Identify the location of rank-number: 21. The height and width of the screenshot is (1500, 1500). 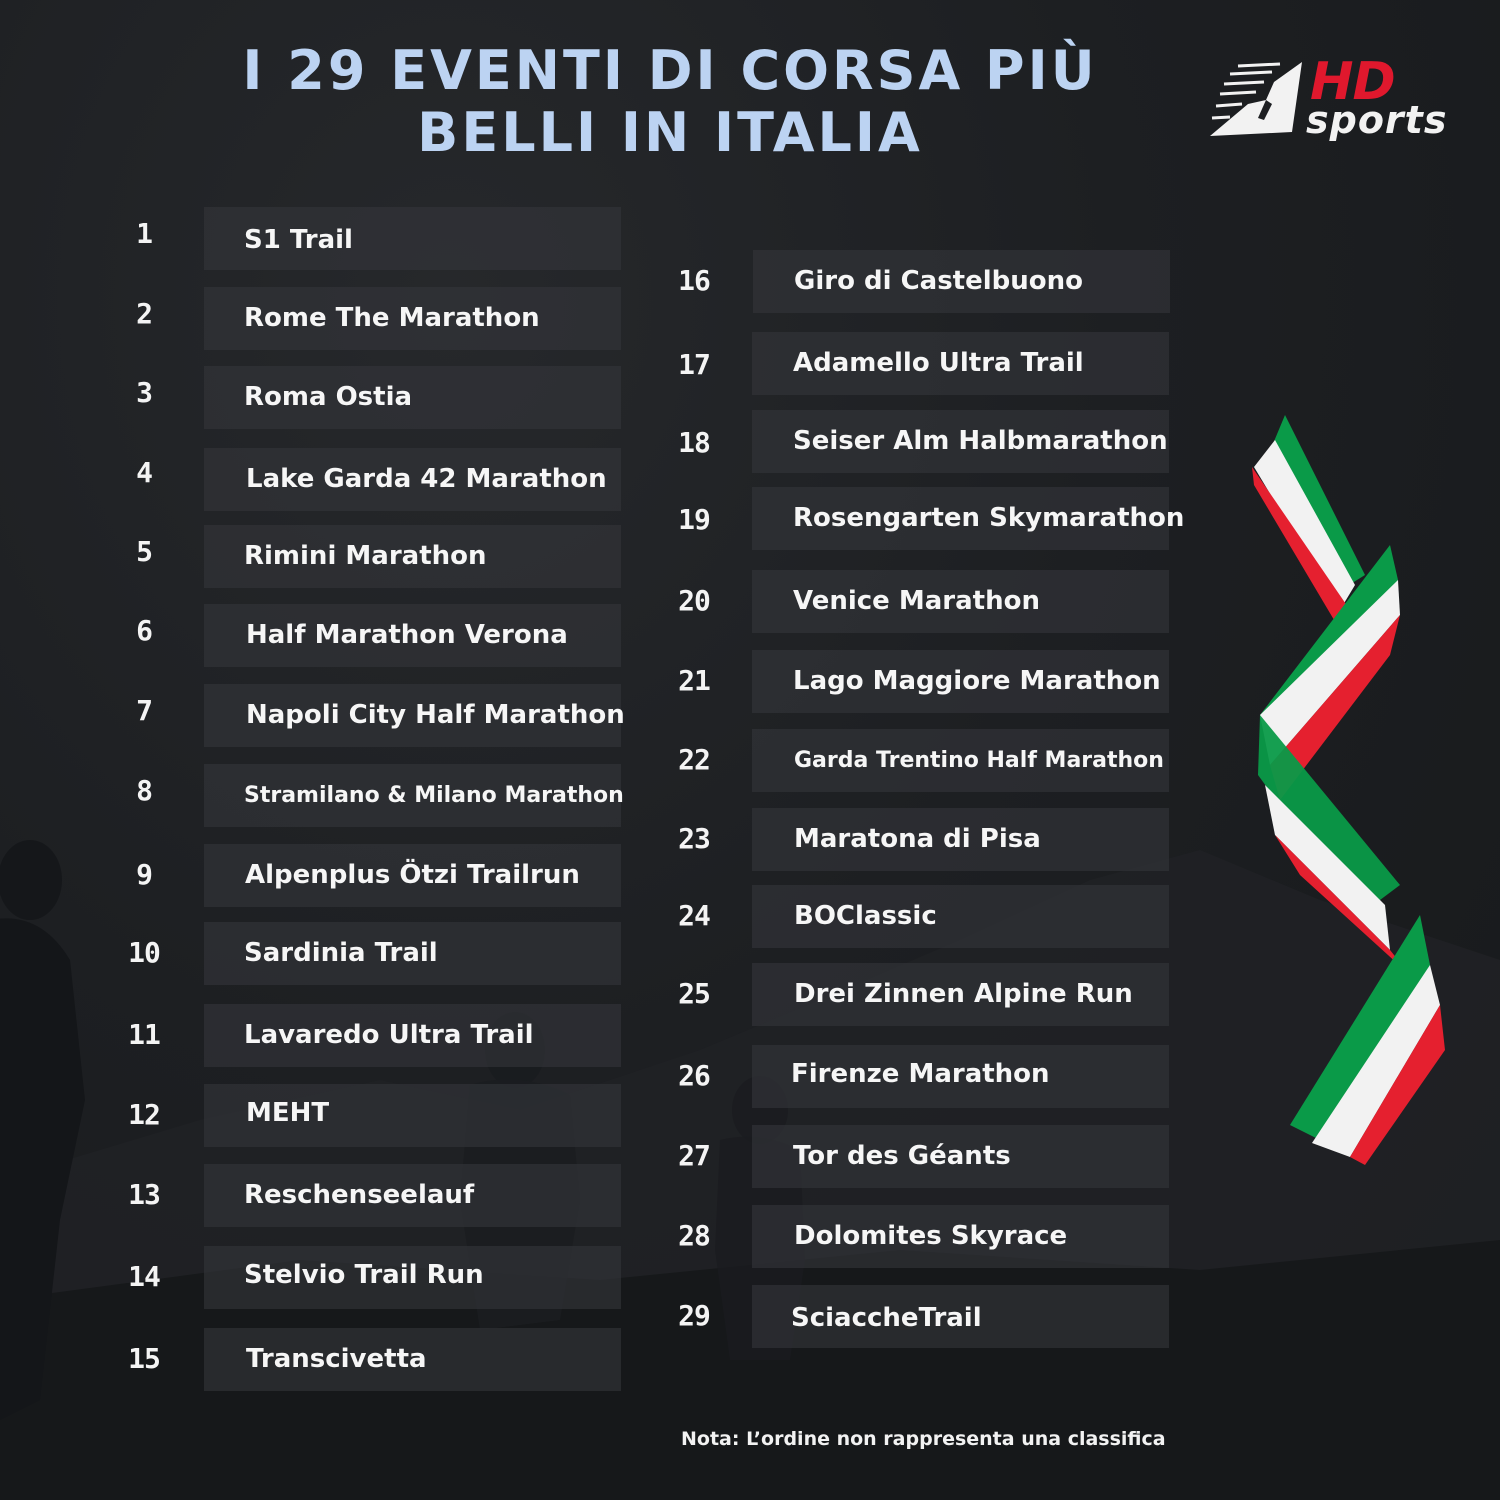
(694, 680).